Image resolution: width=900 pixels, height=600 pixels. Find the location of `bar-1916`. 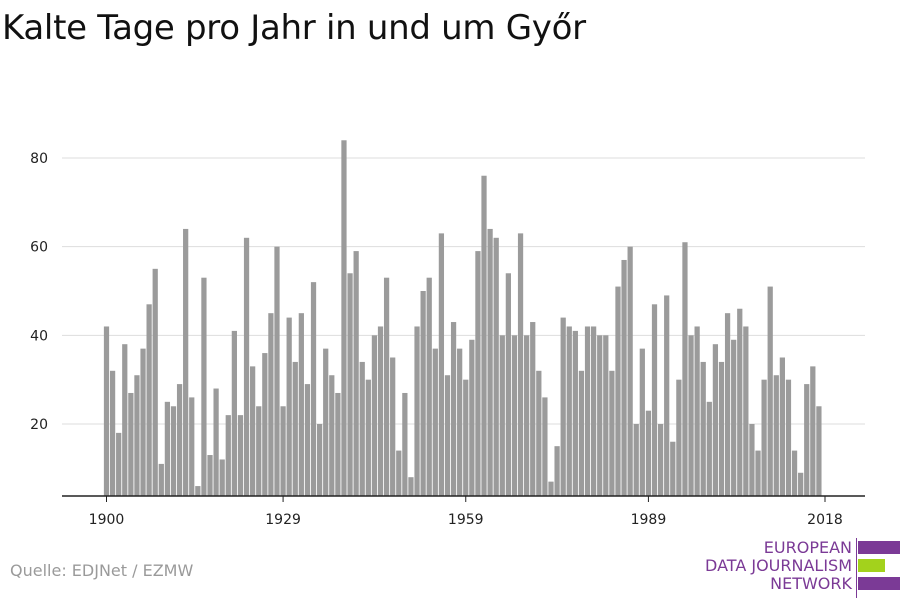

bar-1916 is located at coordinates (204, 386).